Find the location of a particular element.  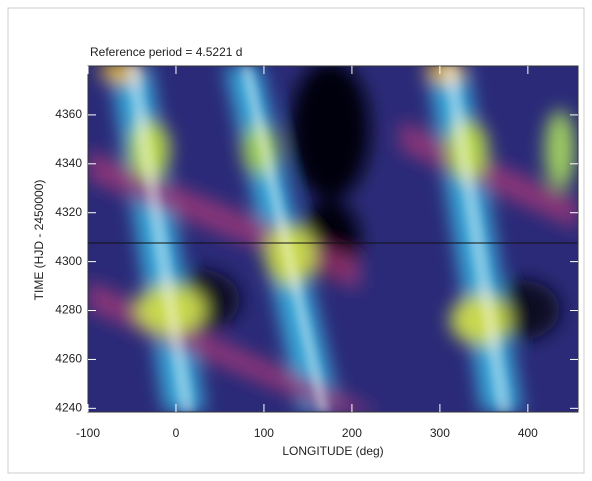

x-tick-label: -100 is located at coordinates (88, 433).